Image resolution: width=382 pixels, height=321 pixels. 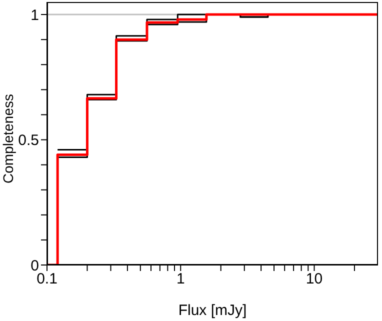 I want to click on y-axis-title: Completeness, so click(x=8, y=139).